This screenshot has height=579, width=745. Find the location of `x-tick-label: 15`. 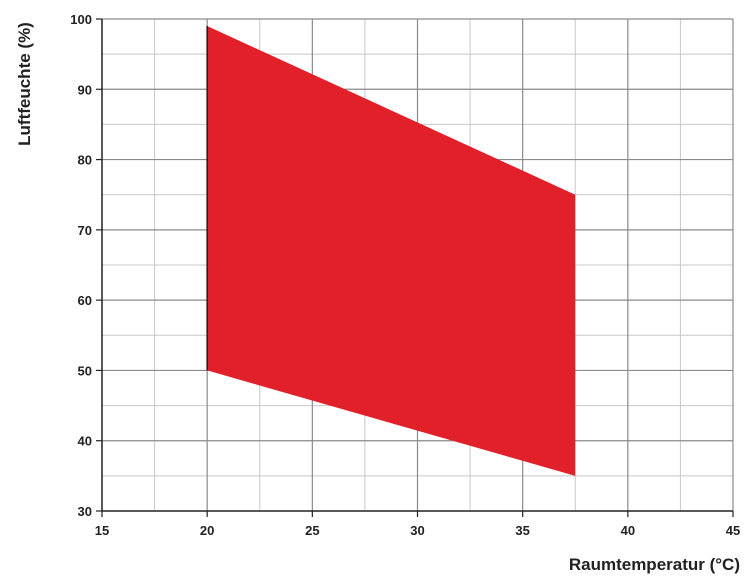

x-tick-label: 15 is located at coordinates (102, 530).